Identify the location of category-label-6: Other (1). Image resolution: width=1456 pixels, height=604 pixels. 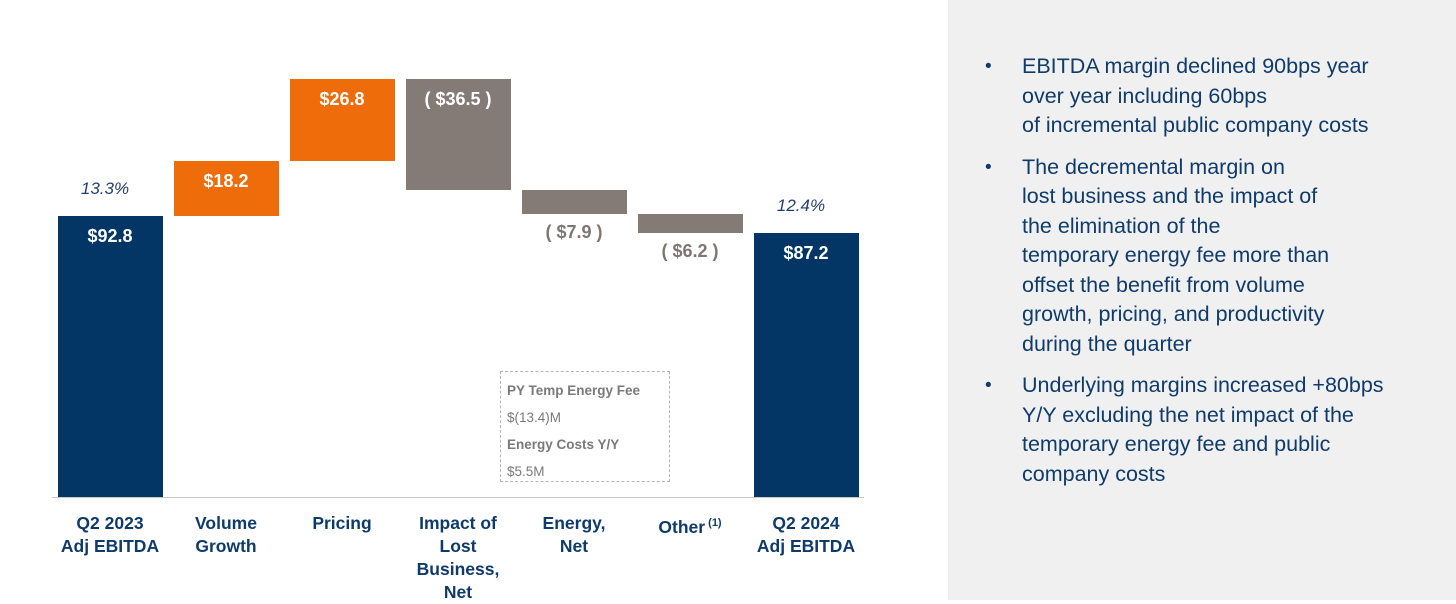
(690, 525).